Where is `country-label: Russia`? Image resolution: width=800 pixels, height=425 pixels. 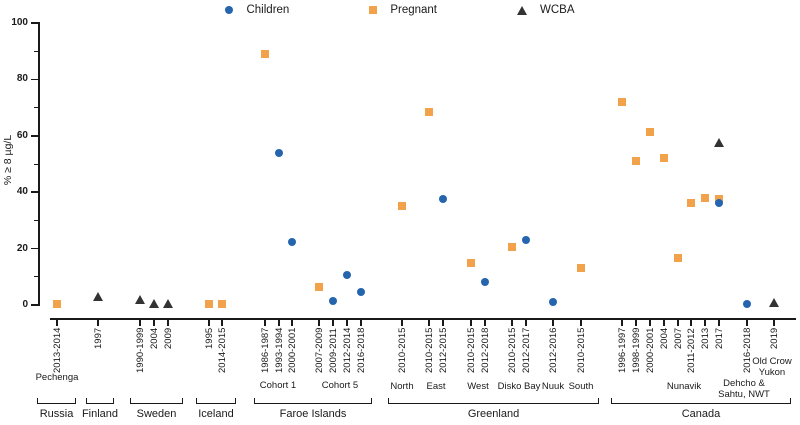 country-label: Russia is located at coordinates (56, 414).